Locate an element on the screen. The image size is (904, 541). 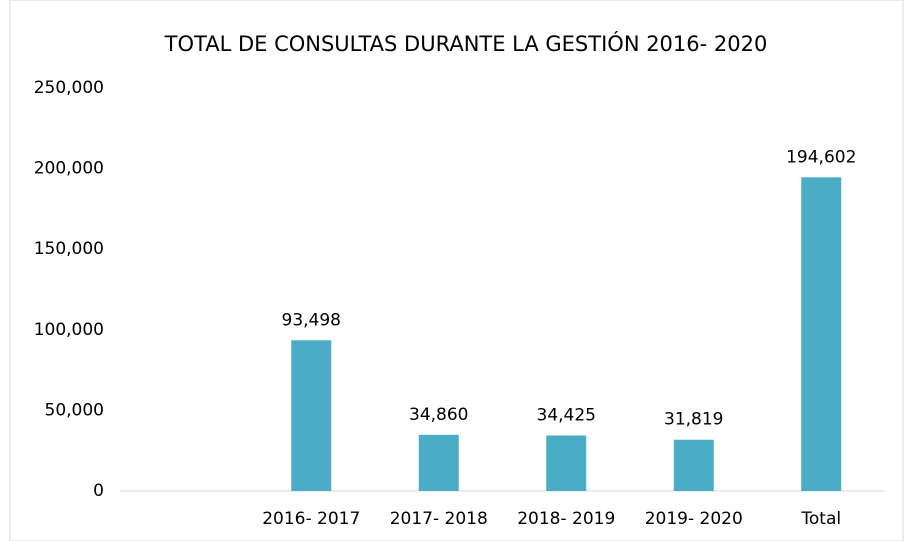
y-tick-label: 100,000 is located at coordinates (69, 330).